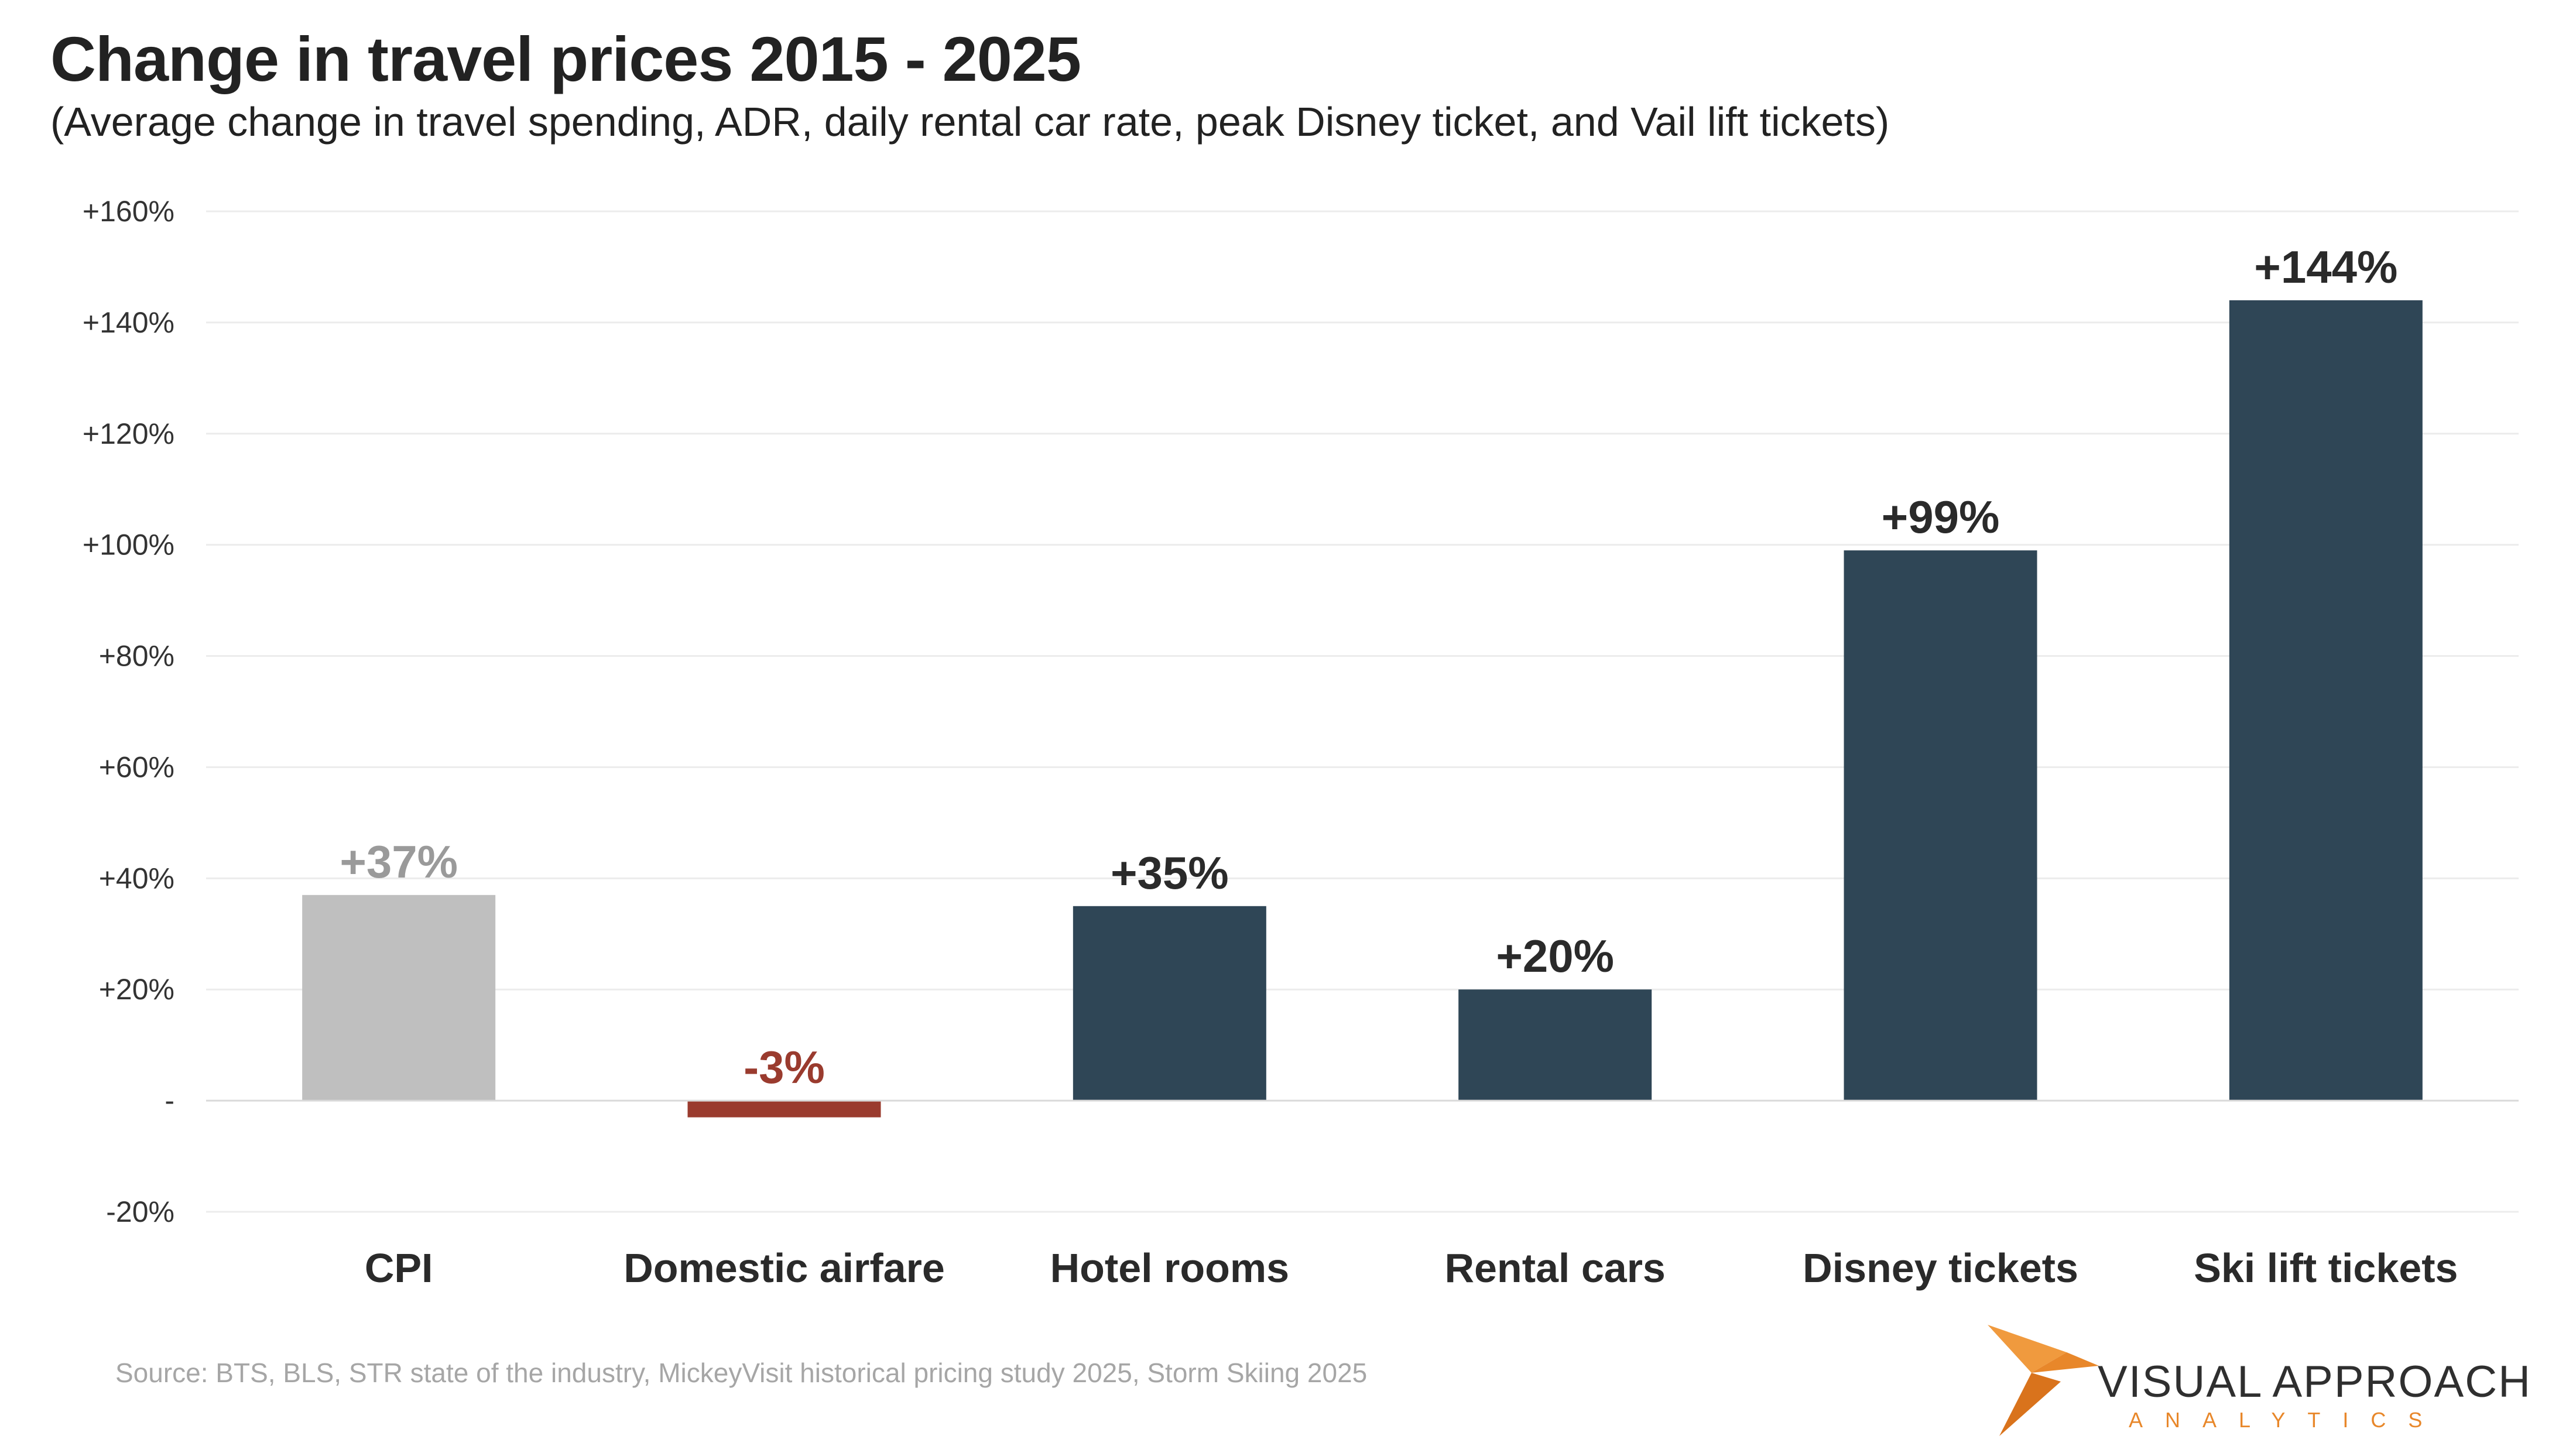 The width and height of the screenshot is (2576, 1453). Describe the element at coordinates (565, 59) in the screenshot. I see `chart-title: Change in travel prices 2015 - 2025` at that location.